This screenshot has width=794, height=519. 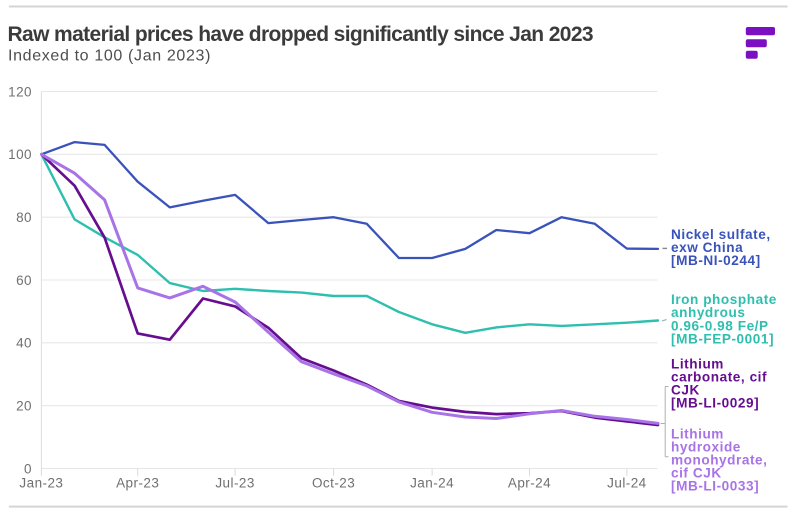 What do you see at coordinates (24, 343) in the screenshot?
I see `svg-text: 40` at bounding box center [24, 343].